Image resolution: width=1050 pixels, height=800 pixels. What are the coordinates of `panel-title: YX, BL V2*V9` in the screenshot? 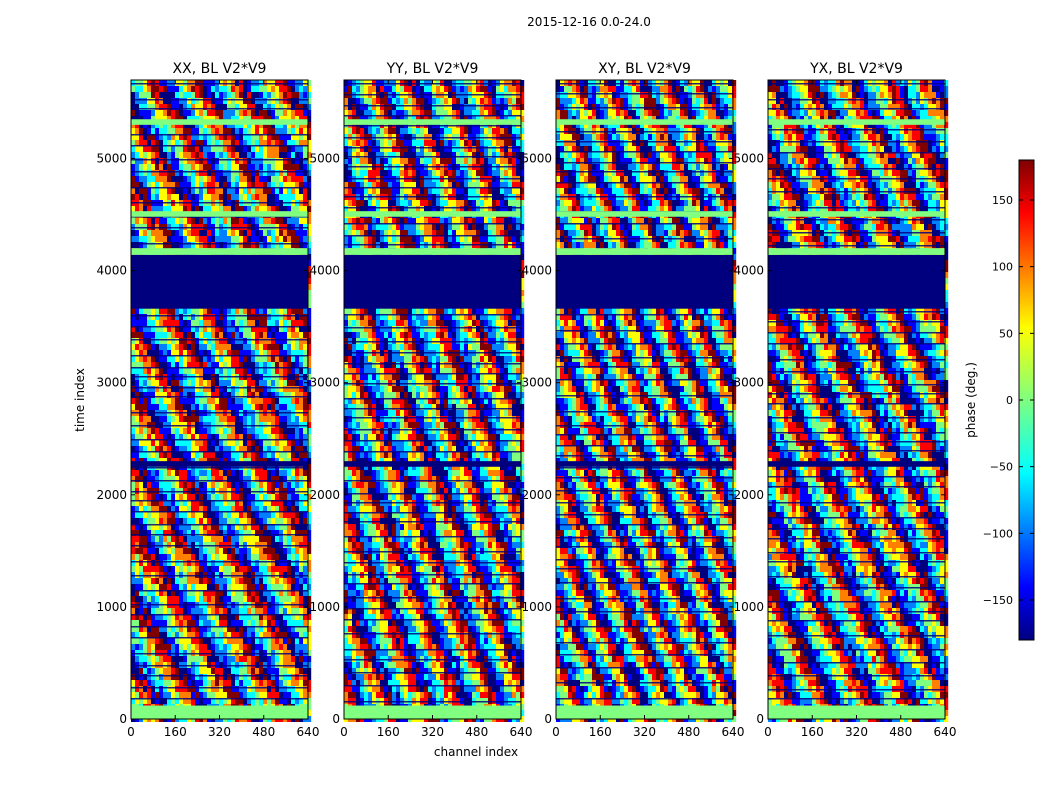 It's located at (856, 69).